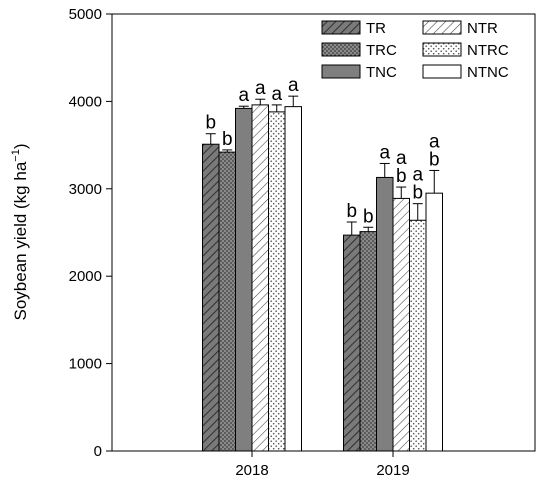 The image size is (550, 494). Describe the element at coordinates (418, 335) in the screenshot. I see `bar-ntrc-2019` at that location.